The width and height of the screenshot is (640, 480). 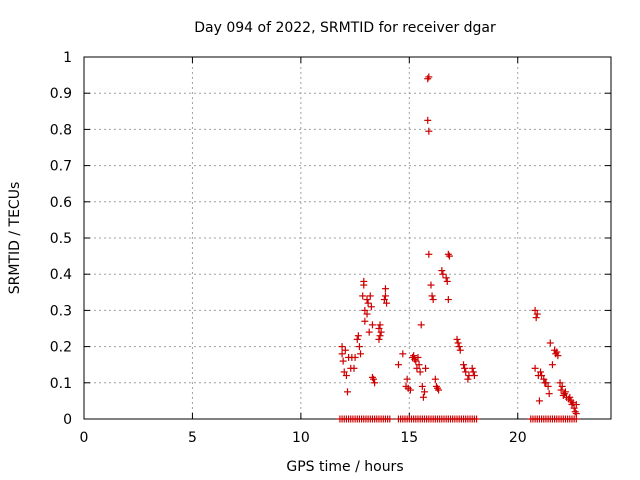 I want to click on y-tick-label: 0.6, so click(x=61, y=203).